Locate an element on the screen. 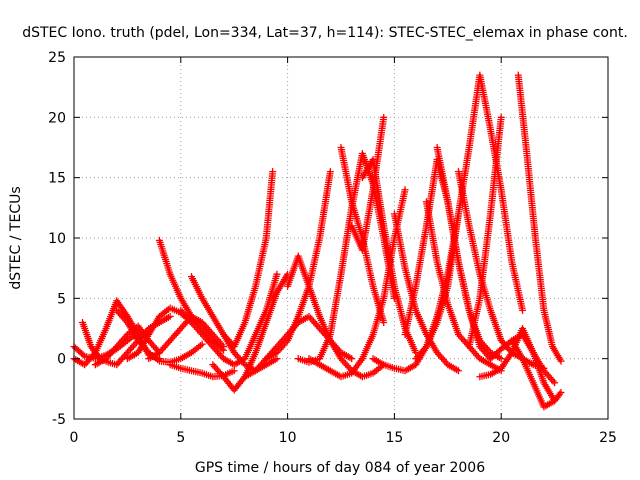 This screenshot has height=480, width=640. y-axis-label: dSTEC / TECUs is located at coordinates (16, 237).